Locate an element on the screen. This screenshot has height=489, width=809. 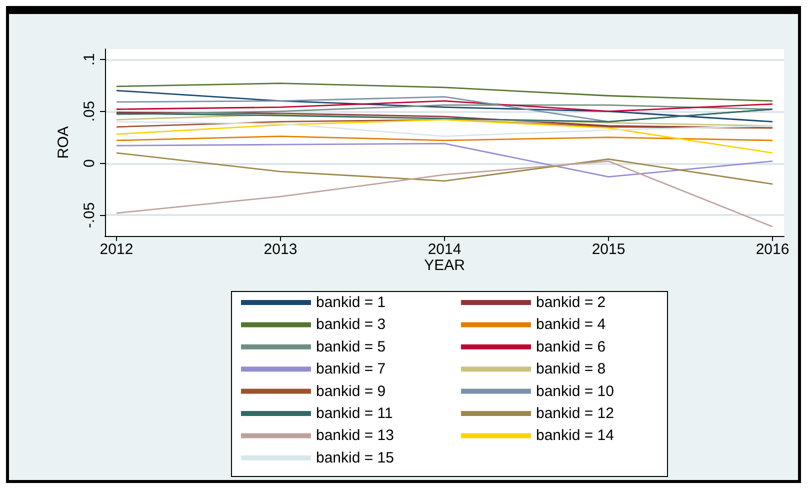
legend-label: bankid = 7 is located at coordinates (351, 369).